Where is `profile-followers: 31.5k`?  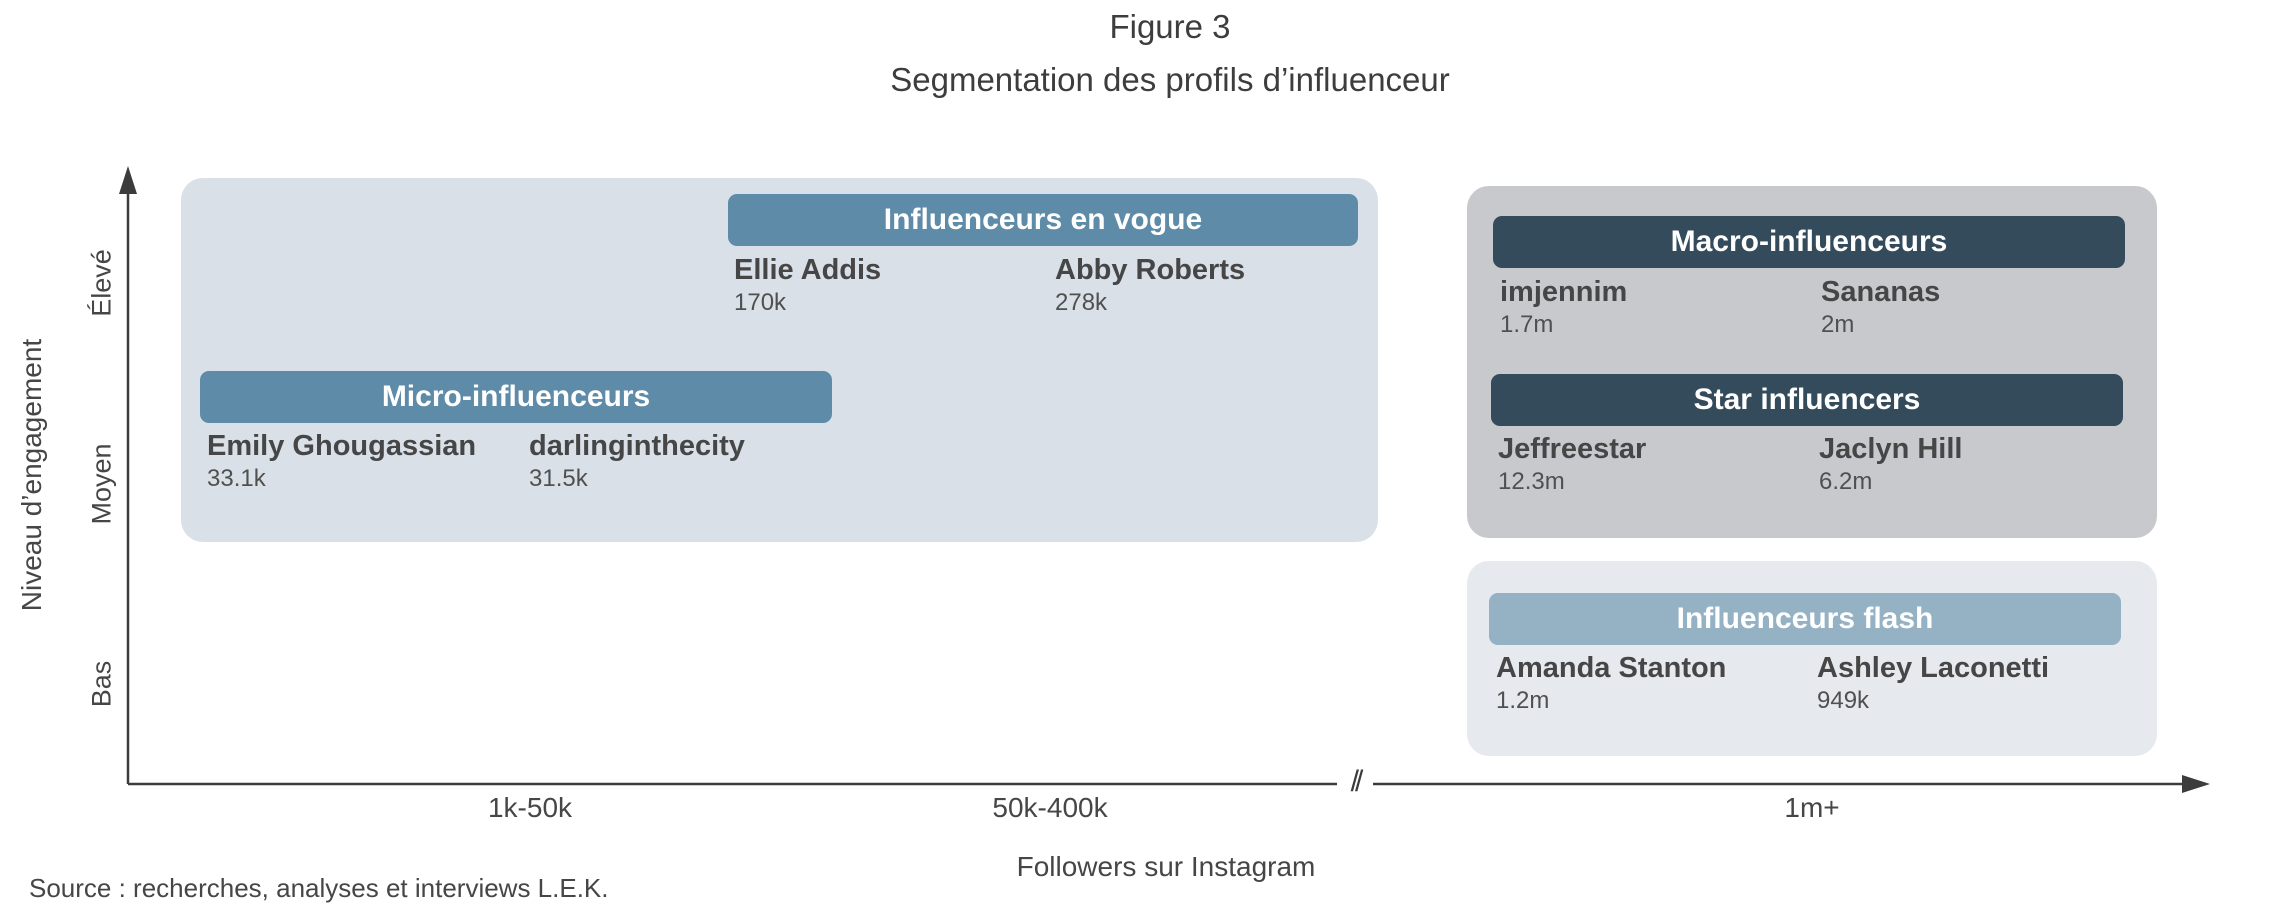 profile-followers: 31.5k is located at coordinates (558, 478).